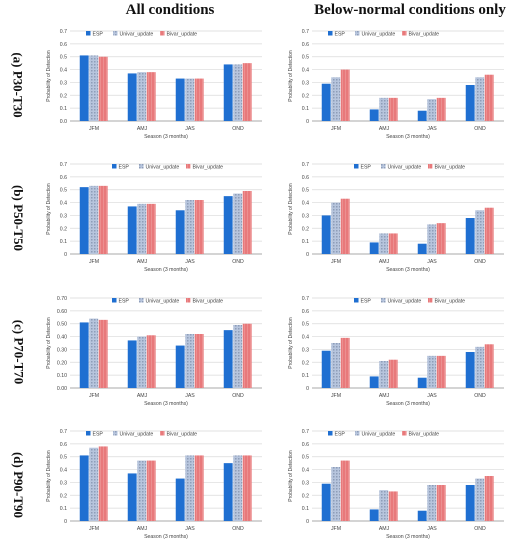  What do you see at coordinates (336, 396) in the screenshot?
I see `x-tick-label: JFM` at bounding box center [336, 396].